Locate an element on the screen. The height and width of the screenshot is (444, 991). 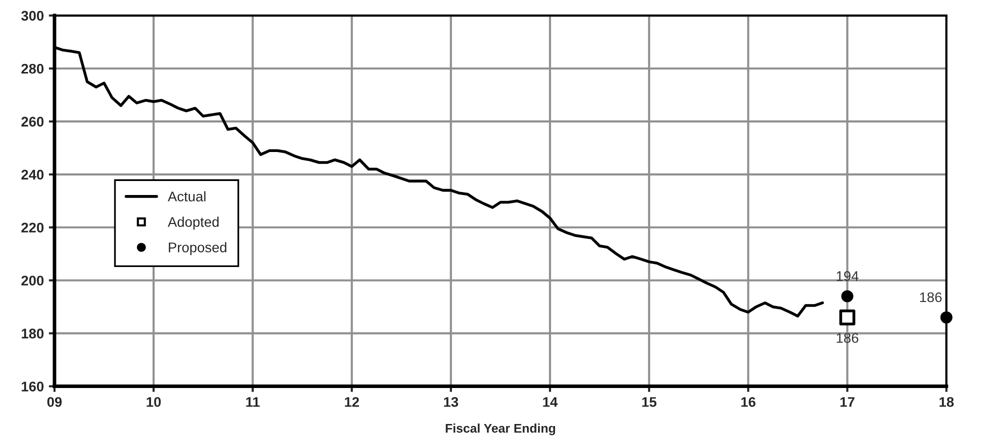
x-tick-label: 16 is located at coordinates (748, 402).